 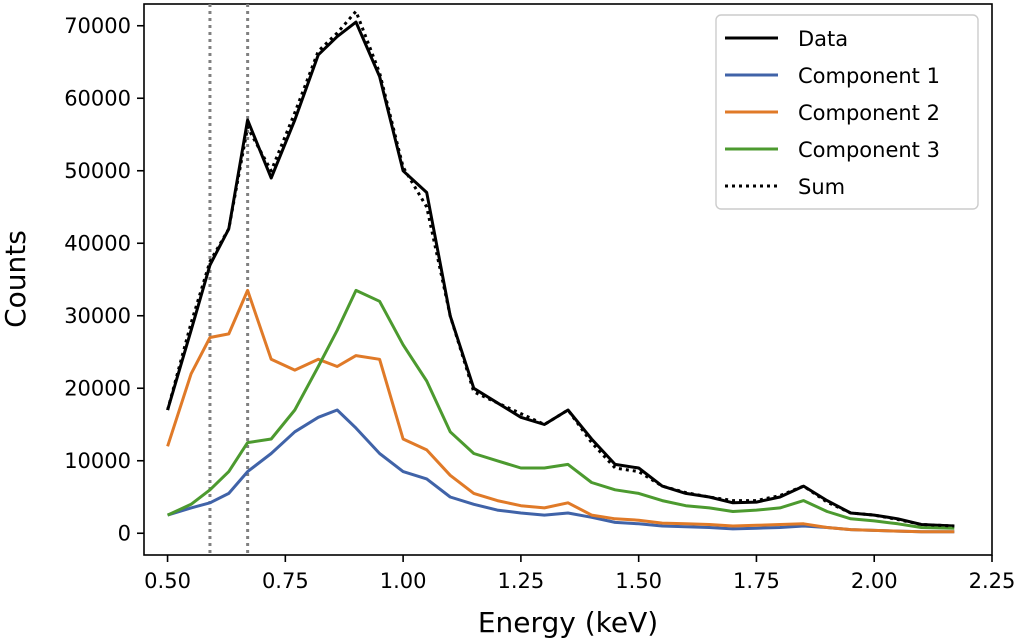 What do you see at coordinates (869, 76) in the screenshot?
I see `legend-label: Component 1` at bounding box center [869, 76].